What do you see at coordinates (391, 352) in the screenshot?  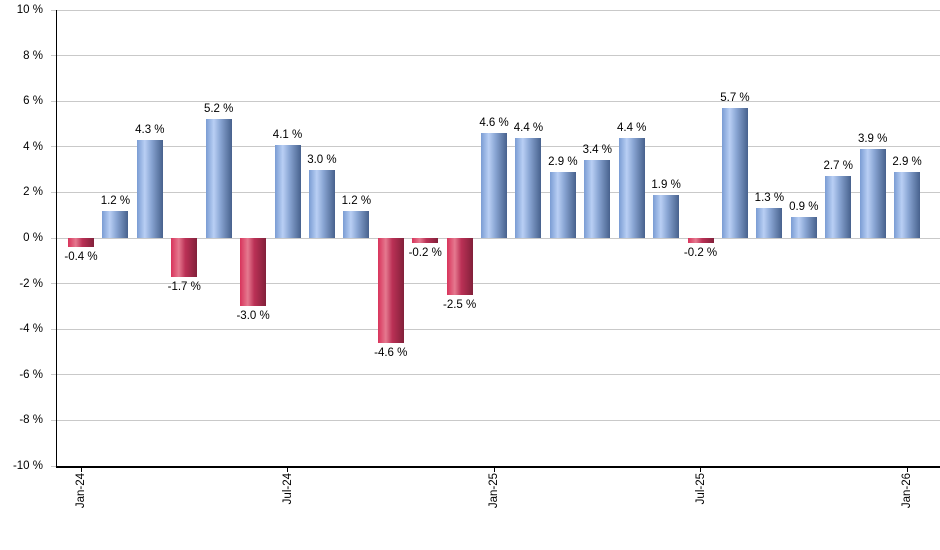 I see `bar-value-label: -4.6 %` at bounding box center [391, 352].